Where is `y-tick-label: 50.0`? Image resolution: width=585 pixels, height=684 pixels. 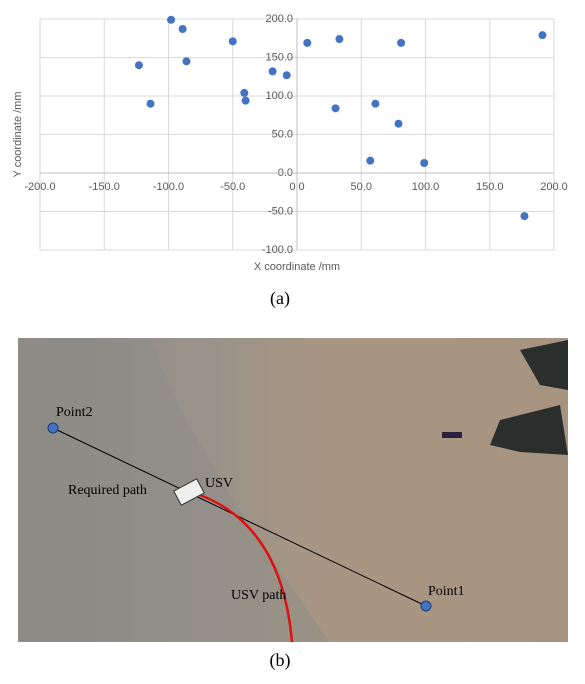
y-tick-label: 50.0 is located at coordinates (282, 134).